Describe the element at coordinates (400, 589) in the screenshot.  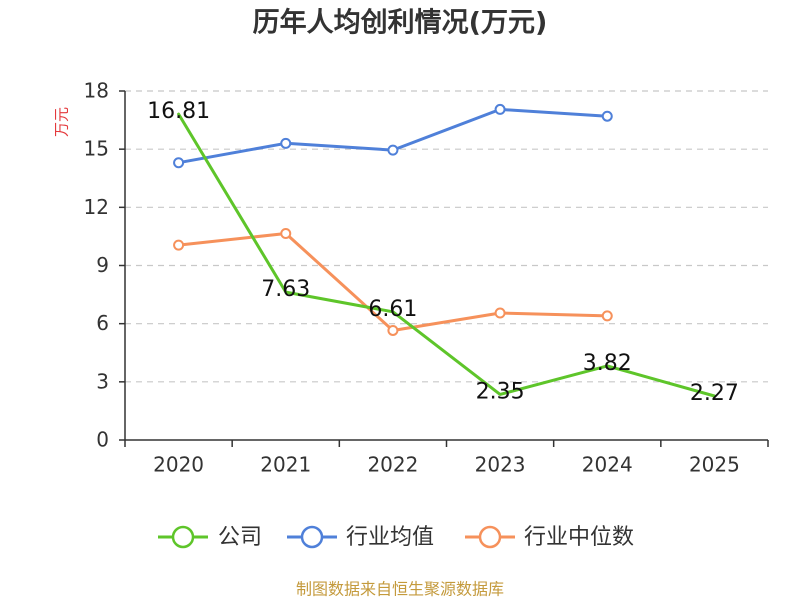
I see `data-source-footer: 制图数据来自恒生聚源数据库` at that location.